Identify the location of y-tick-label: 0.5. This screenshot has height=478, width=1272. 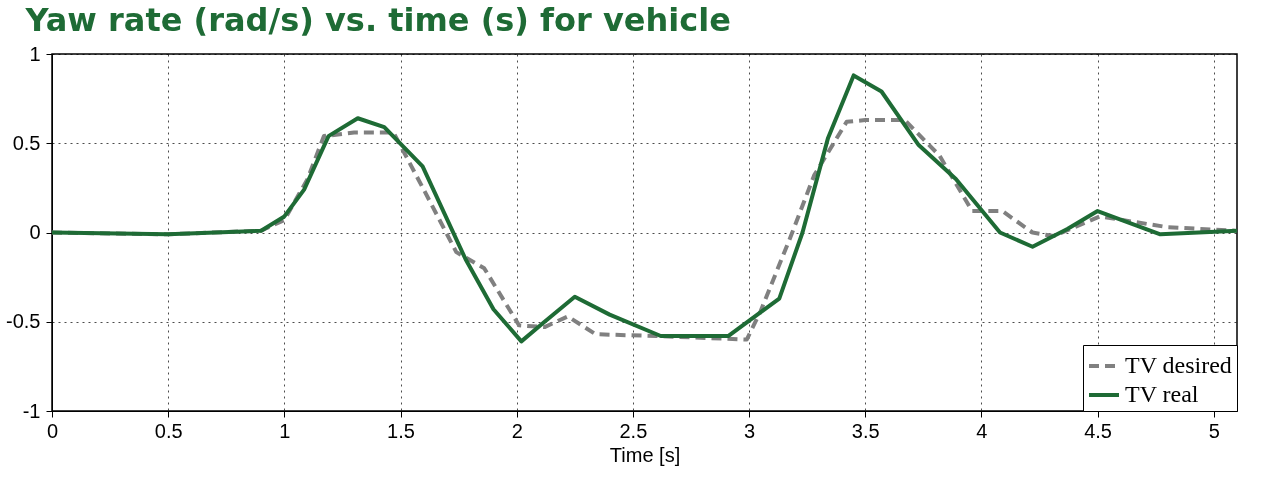
(26, 142).